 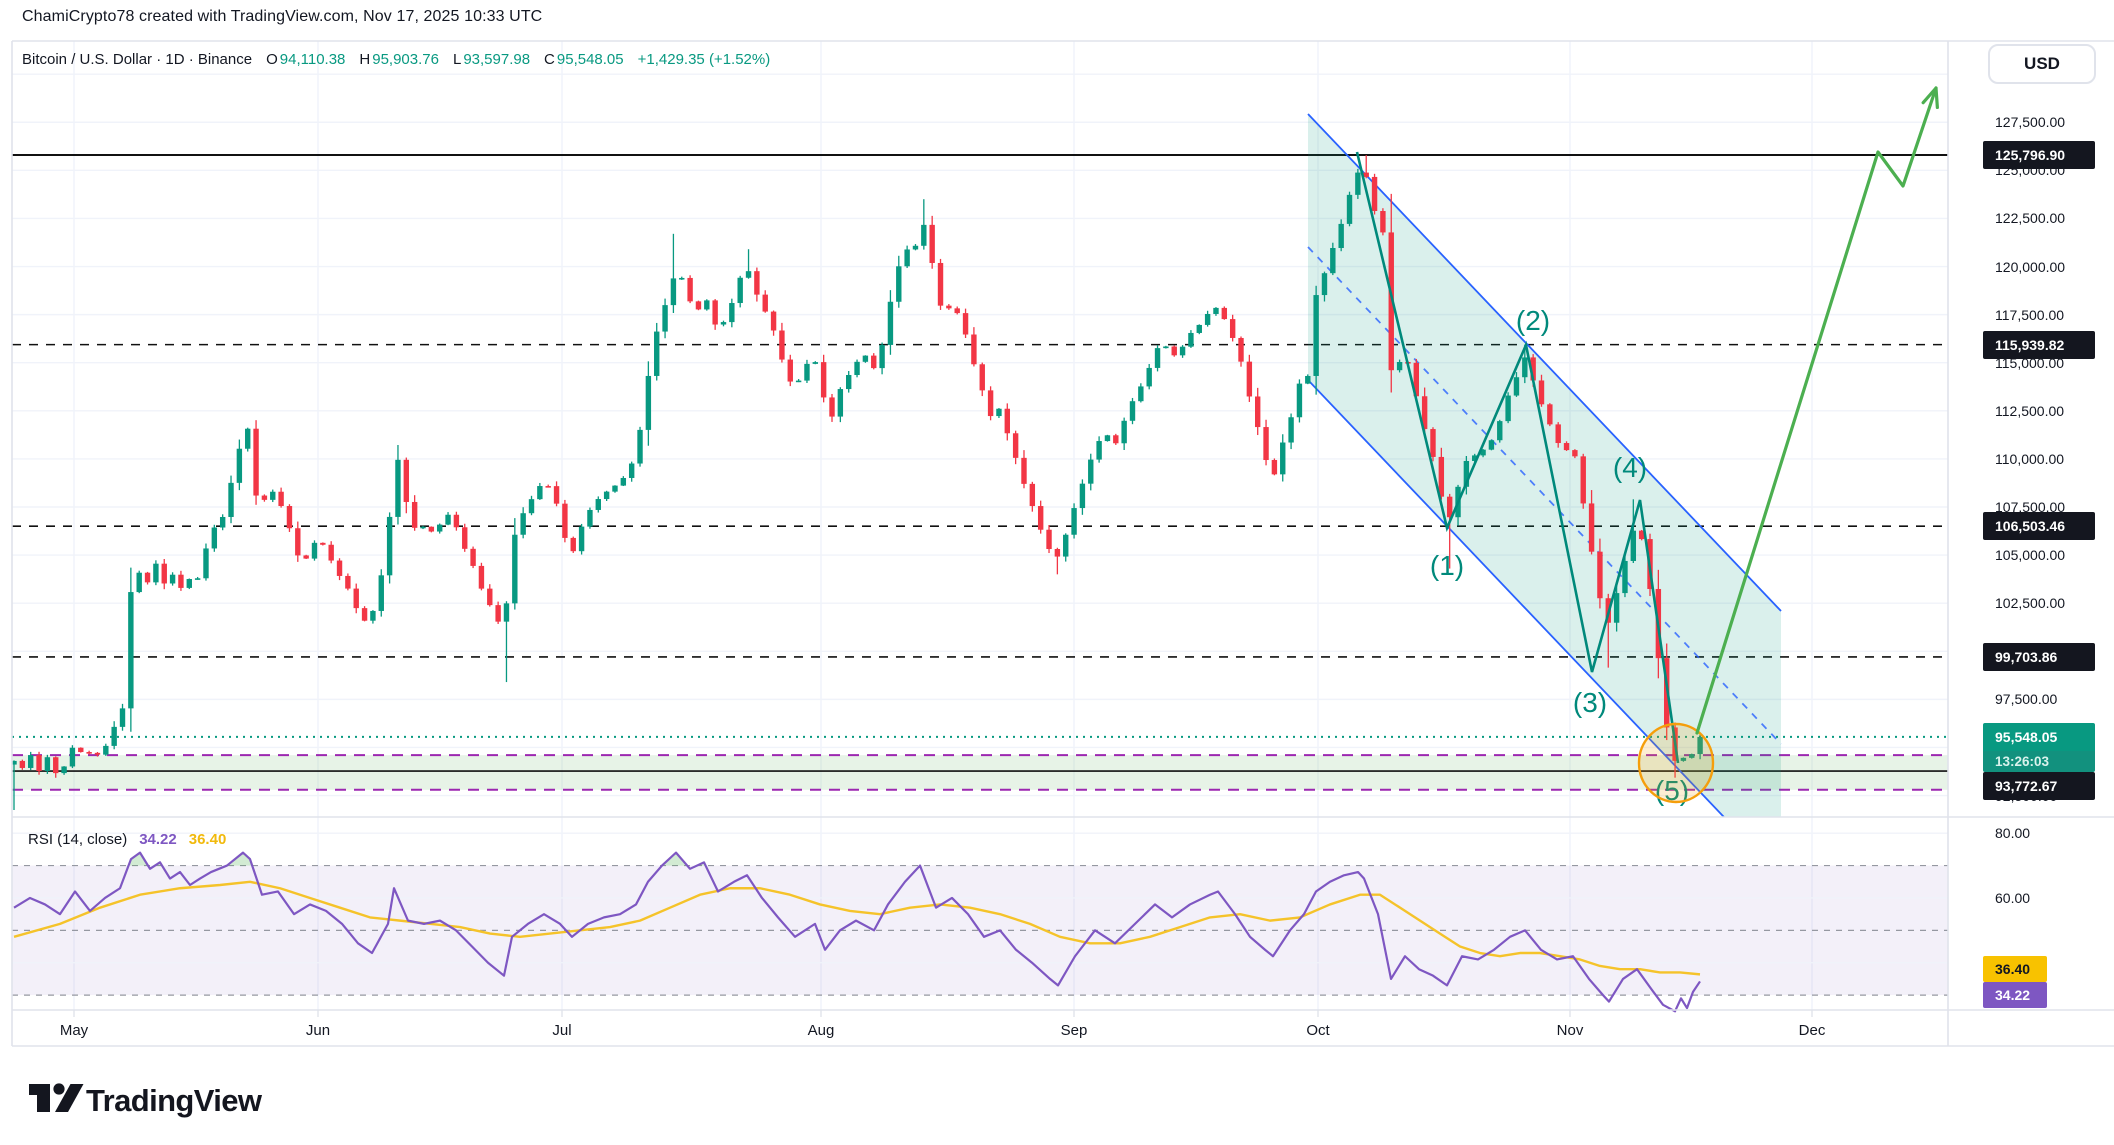 I want to click on wave-label: (2), so click(x=1533, y=320).